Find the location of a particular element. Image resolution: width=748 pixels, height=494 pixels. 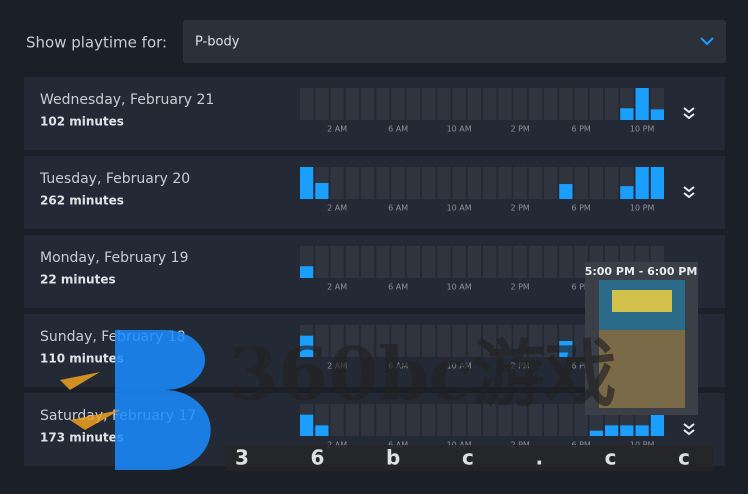

day-row is located at coordinates (374, 113).